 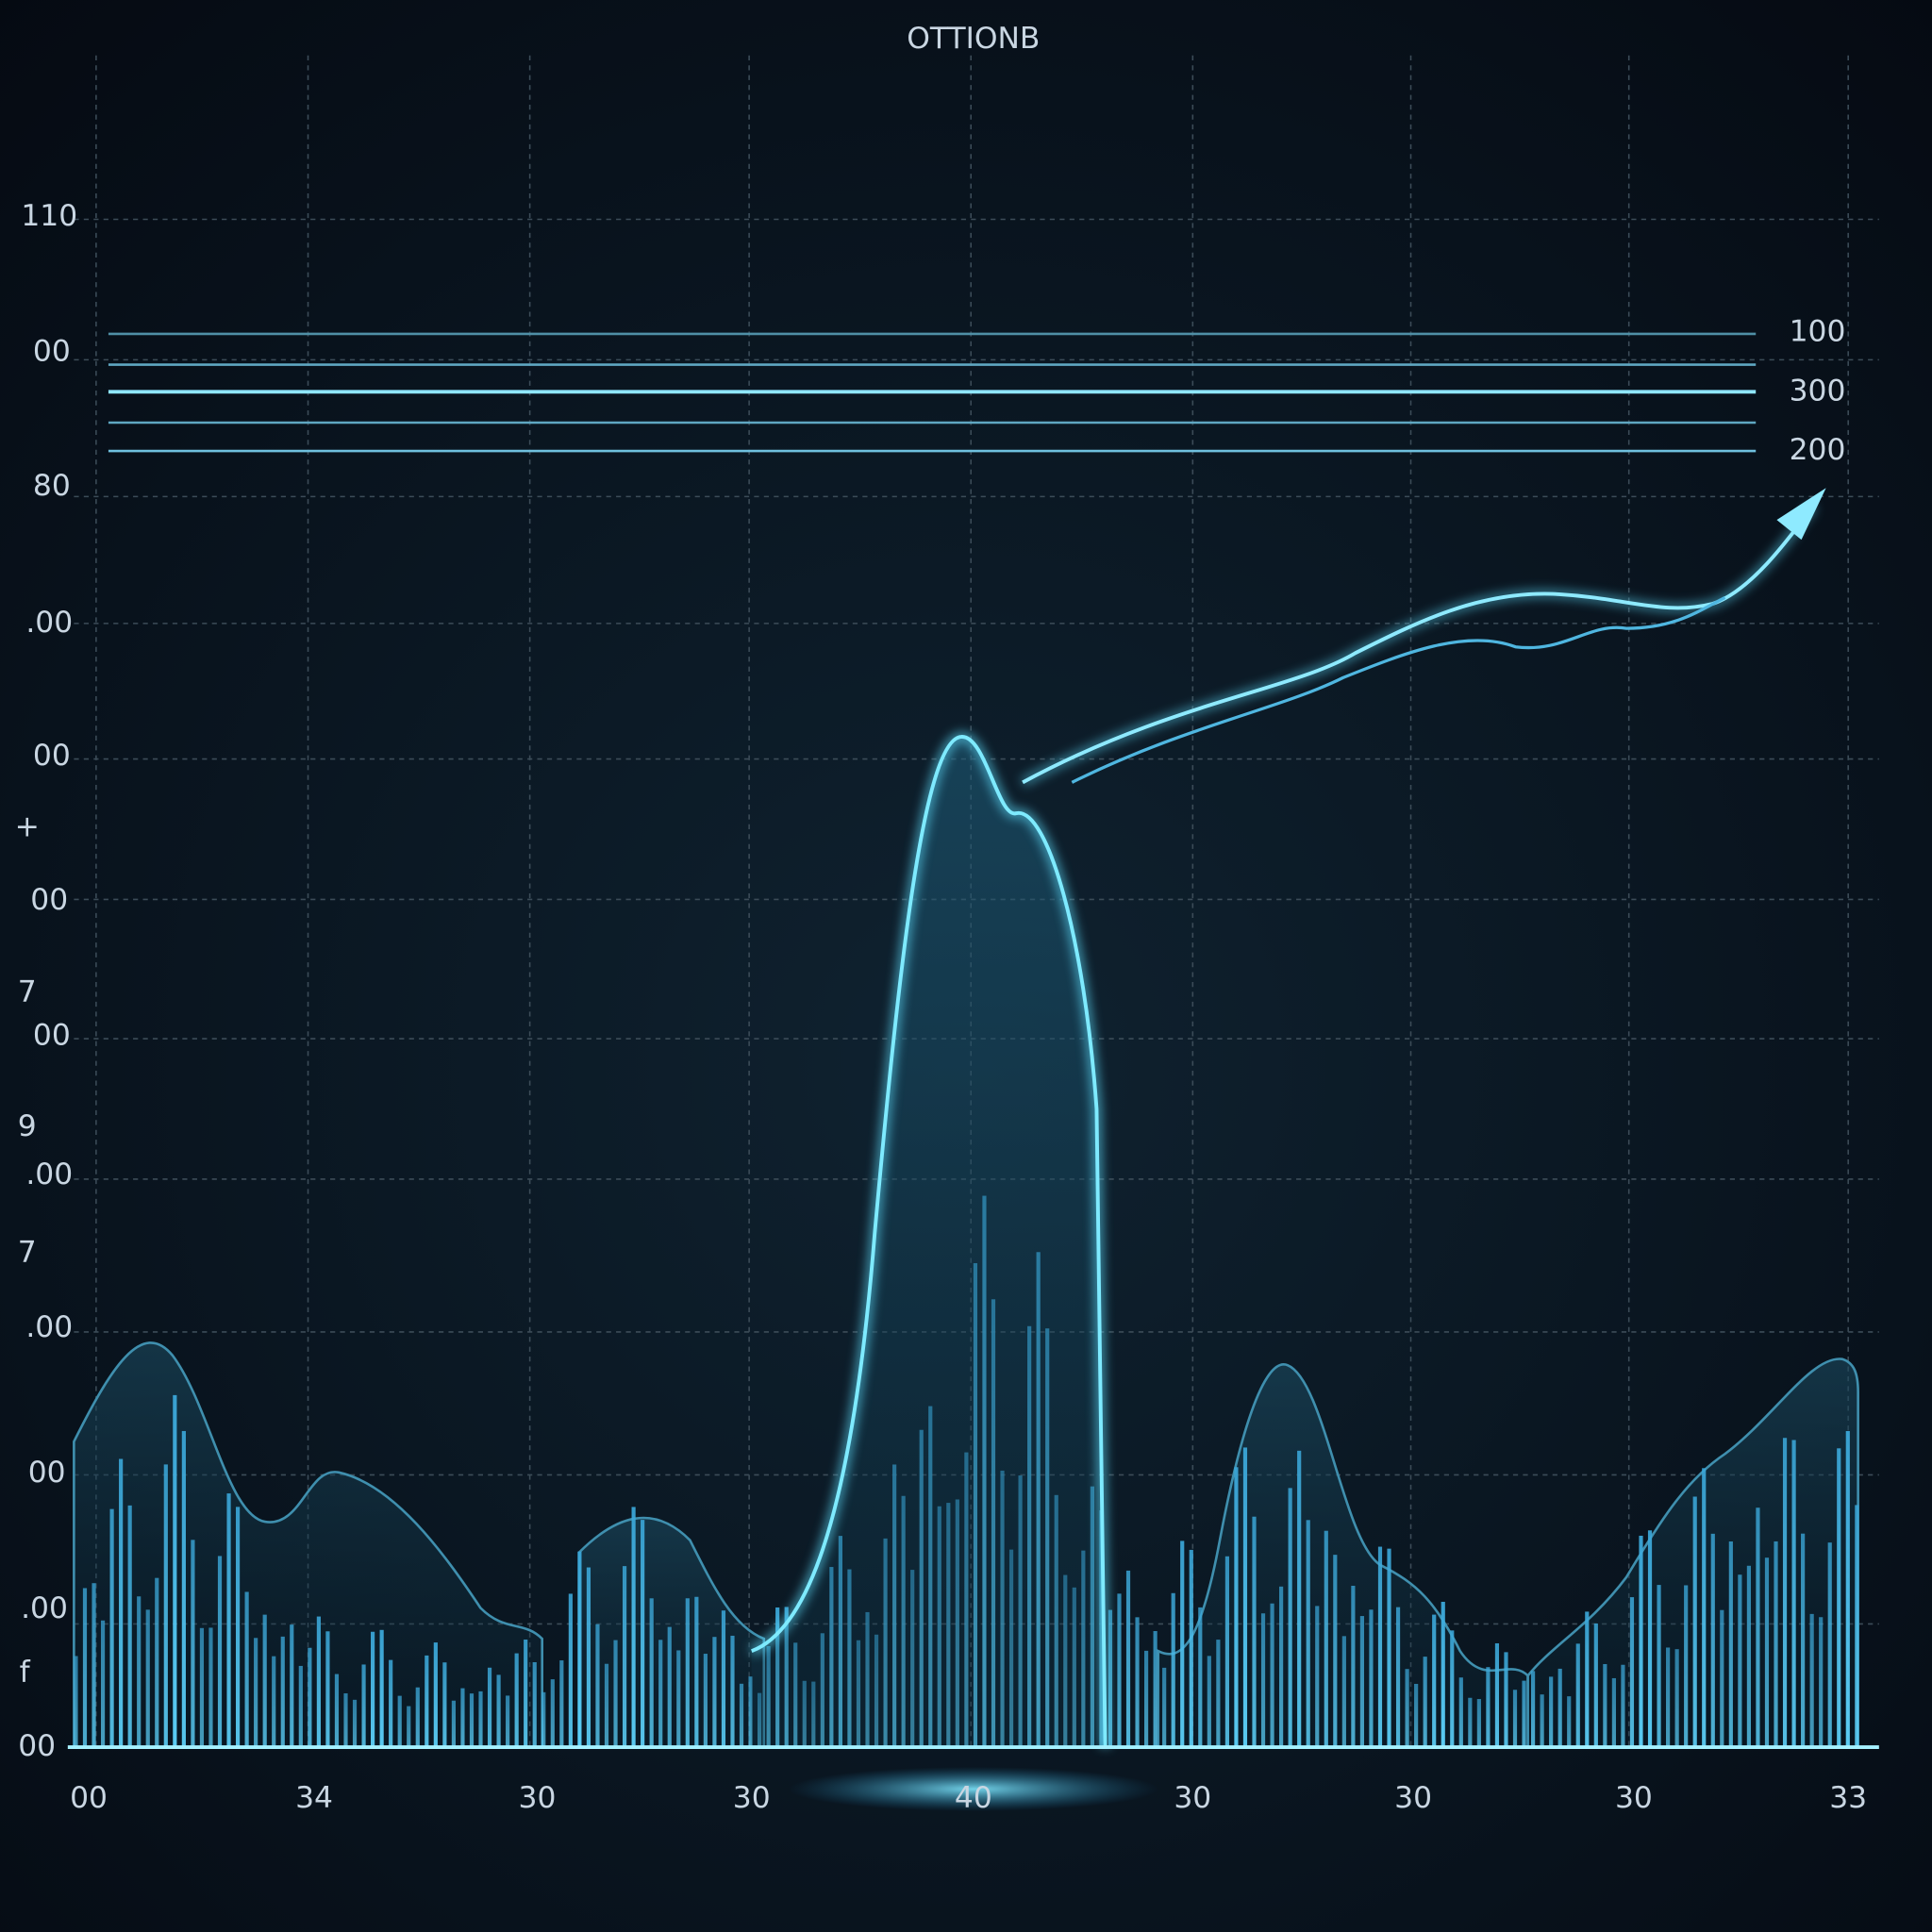 What do you see at coordinates (930, 1241) in the screenshot?
I see `peak-line` at bounding box center [930, 1241].